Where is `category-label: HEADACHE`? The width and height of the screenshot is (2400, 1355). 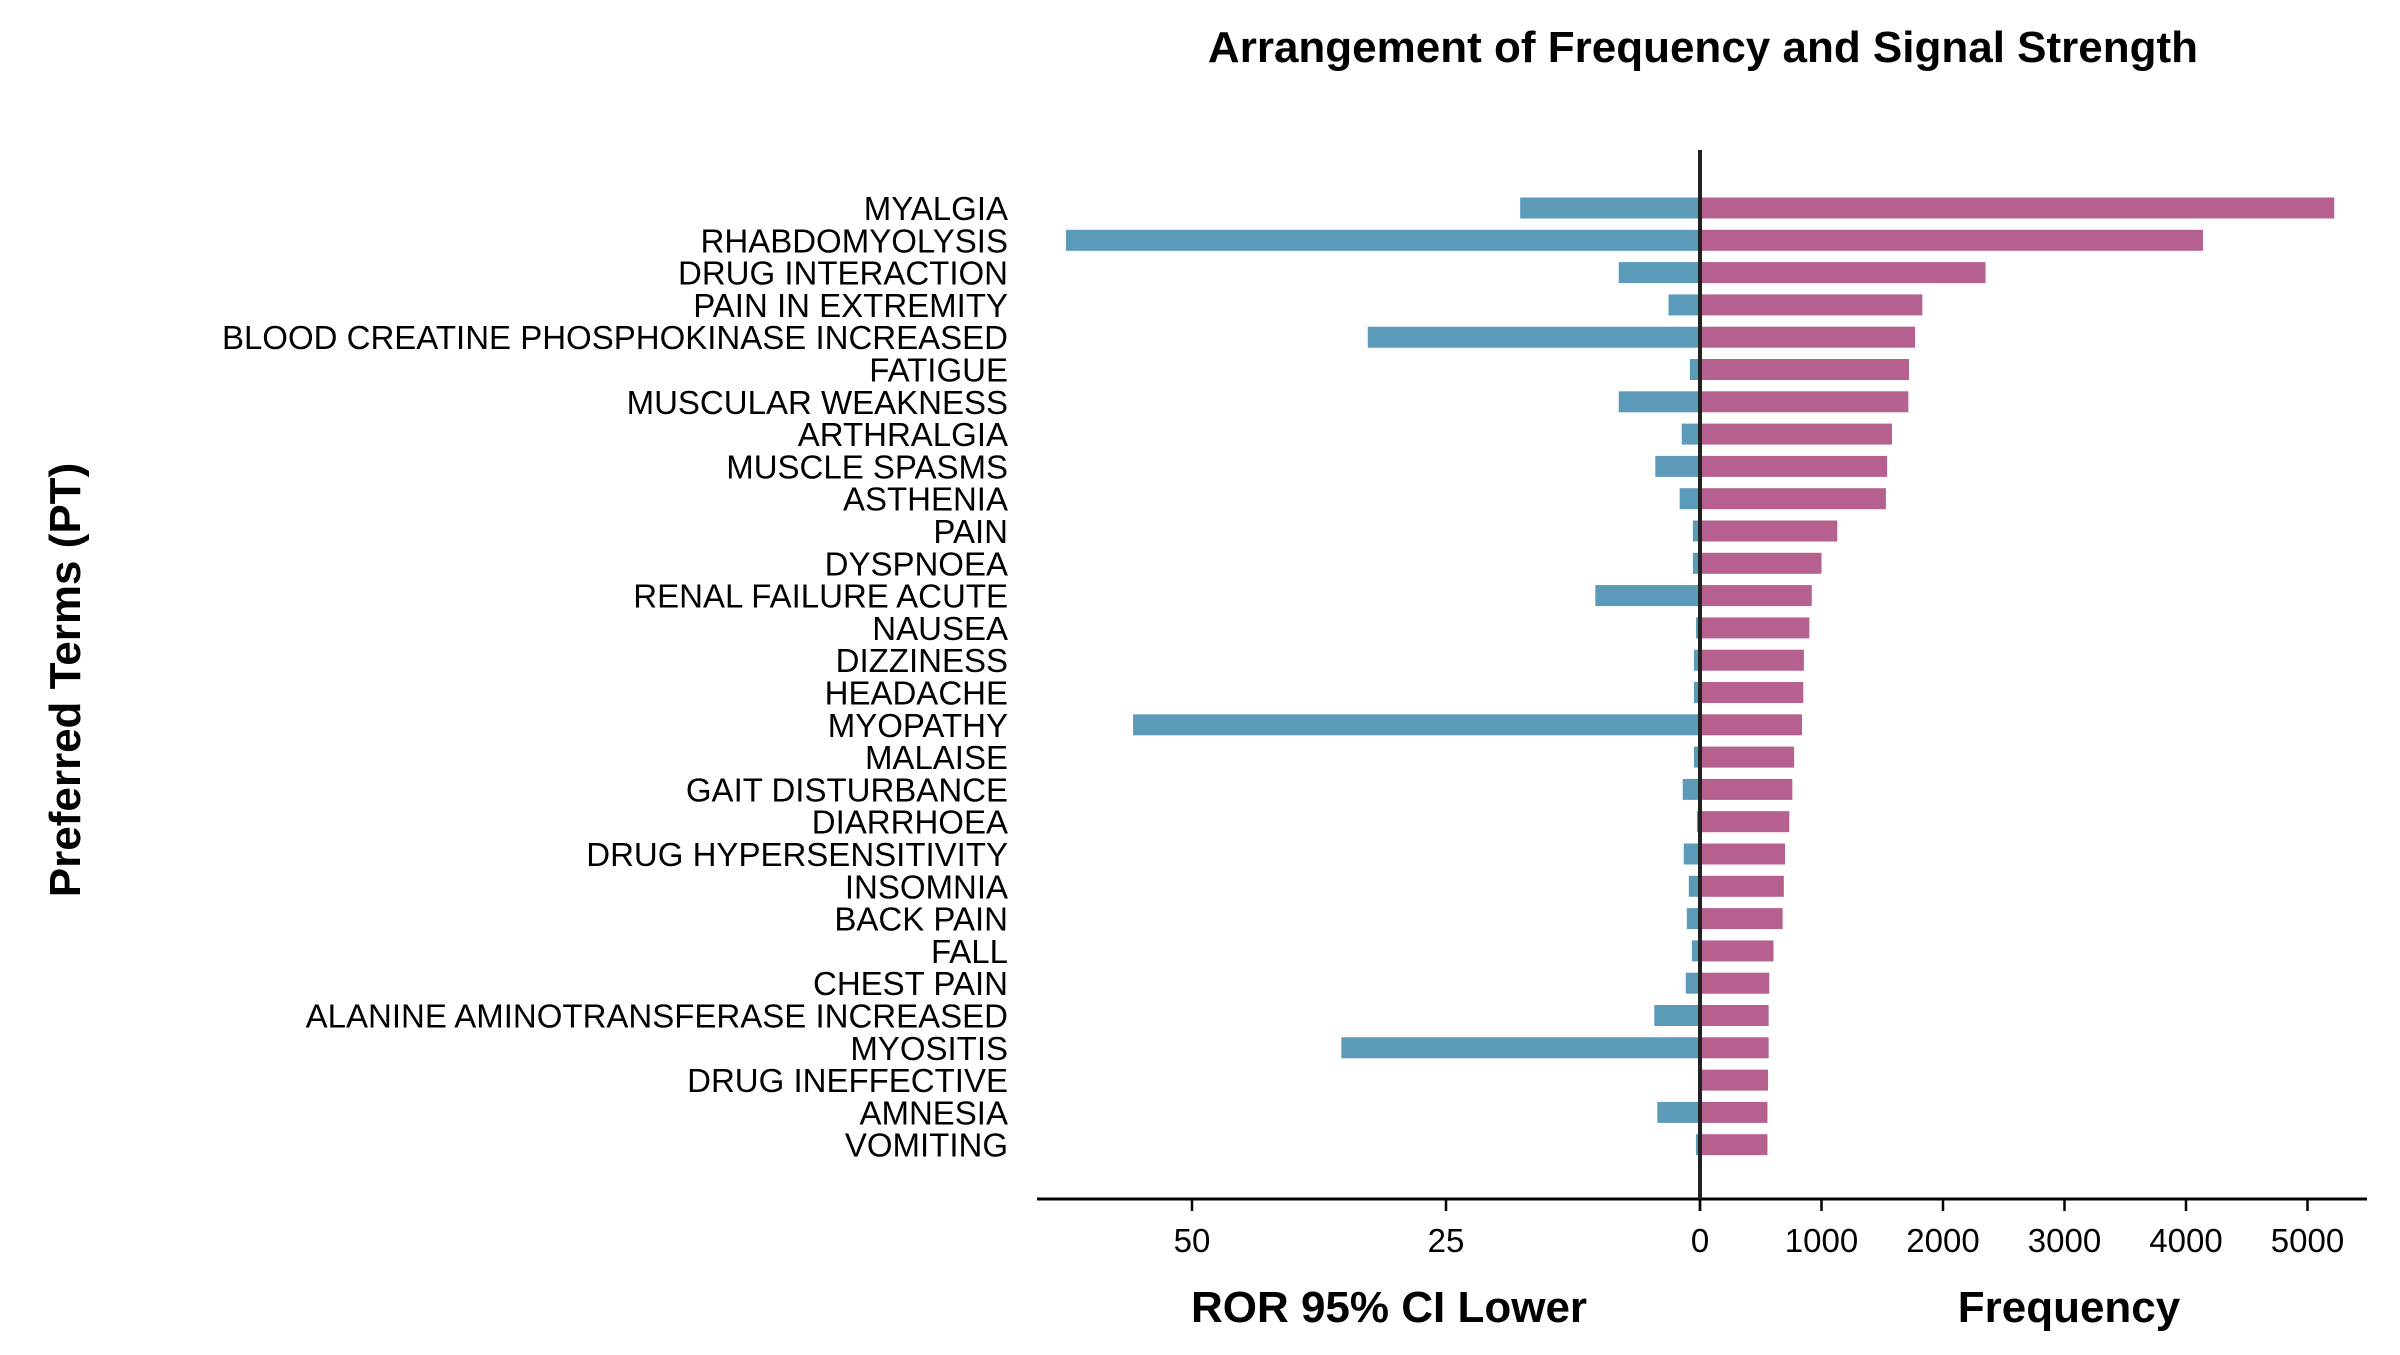
category-label: HEADACHE is located at coordinates (916, 693).